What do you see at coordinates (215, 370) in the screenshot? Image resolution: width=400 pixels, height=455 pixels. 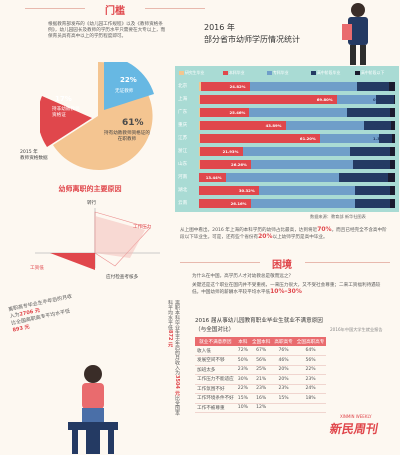 I see `table-cell: 加班太多` at bounding box center [215, 370].